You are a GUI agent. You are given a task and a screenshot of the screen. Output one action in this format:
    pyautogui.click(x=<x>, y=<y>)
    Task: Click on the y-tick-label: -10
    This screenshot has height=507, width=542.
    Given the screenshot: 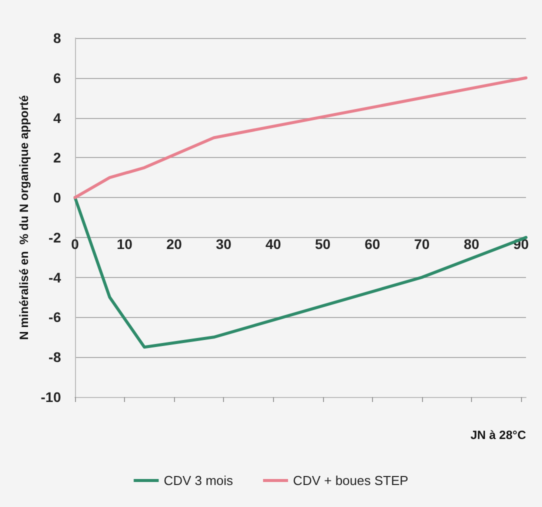 What is the action you would take?
    pyautogui.click(x=51, y=397)
    